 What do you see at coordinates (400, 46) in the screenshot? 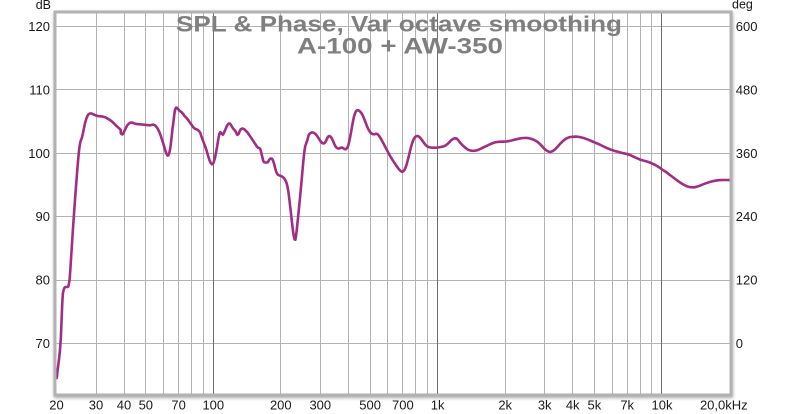
I see `svg-text: A-100 + AW-350` at bounding box center [400, 46].